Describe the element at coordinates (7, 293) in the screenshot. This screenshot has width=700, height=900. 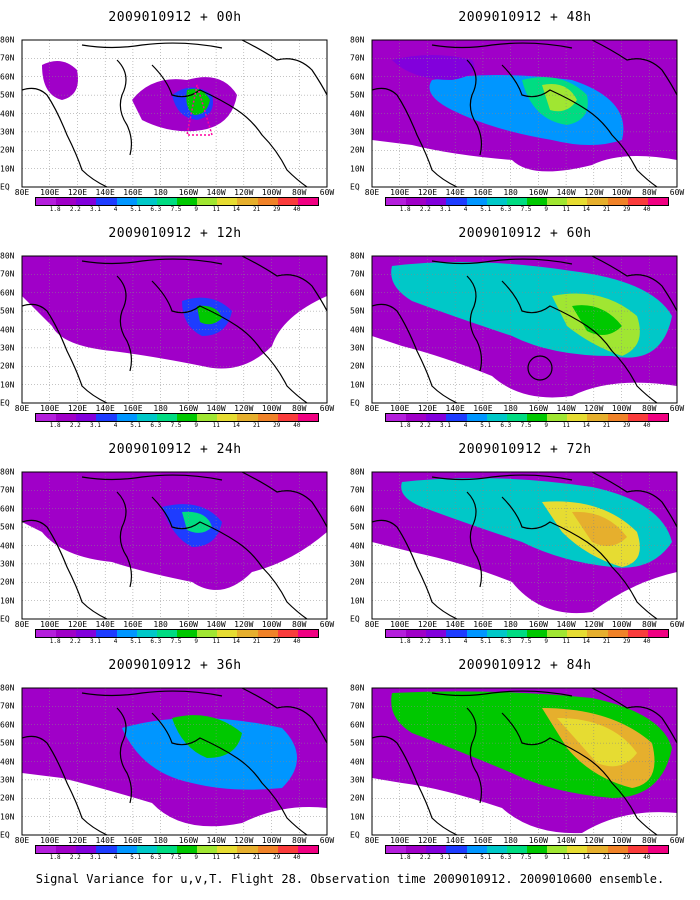
I see `latitude-tick-label: 60N` at that location.